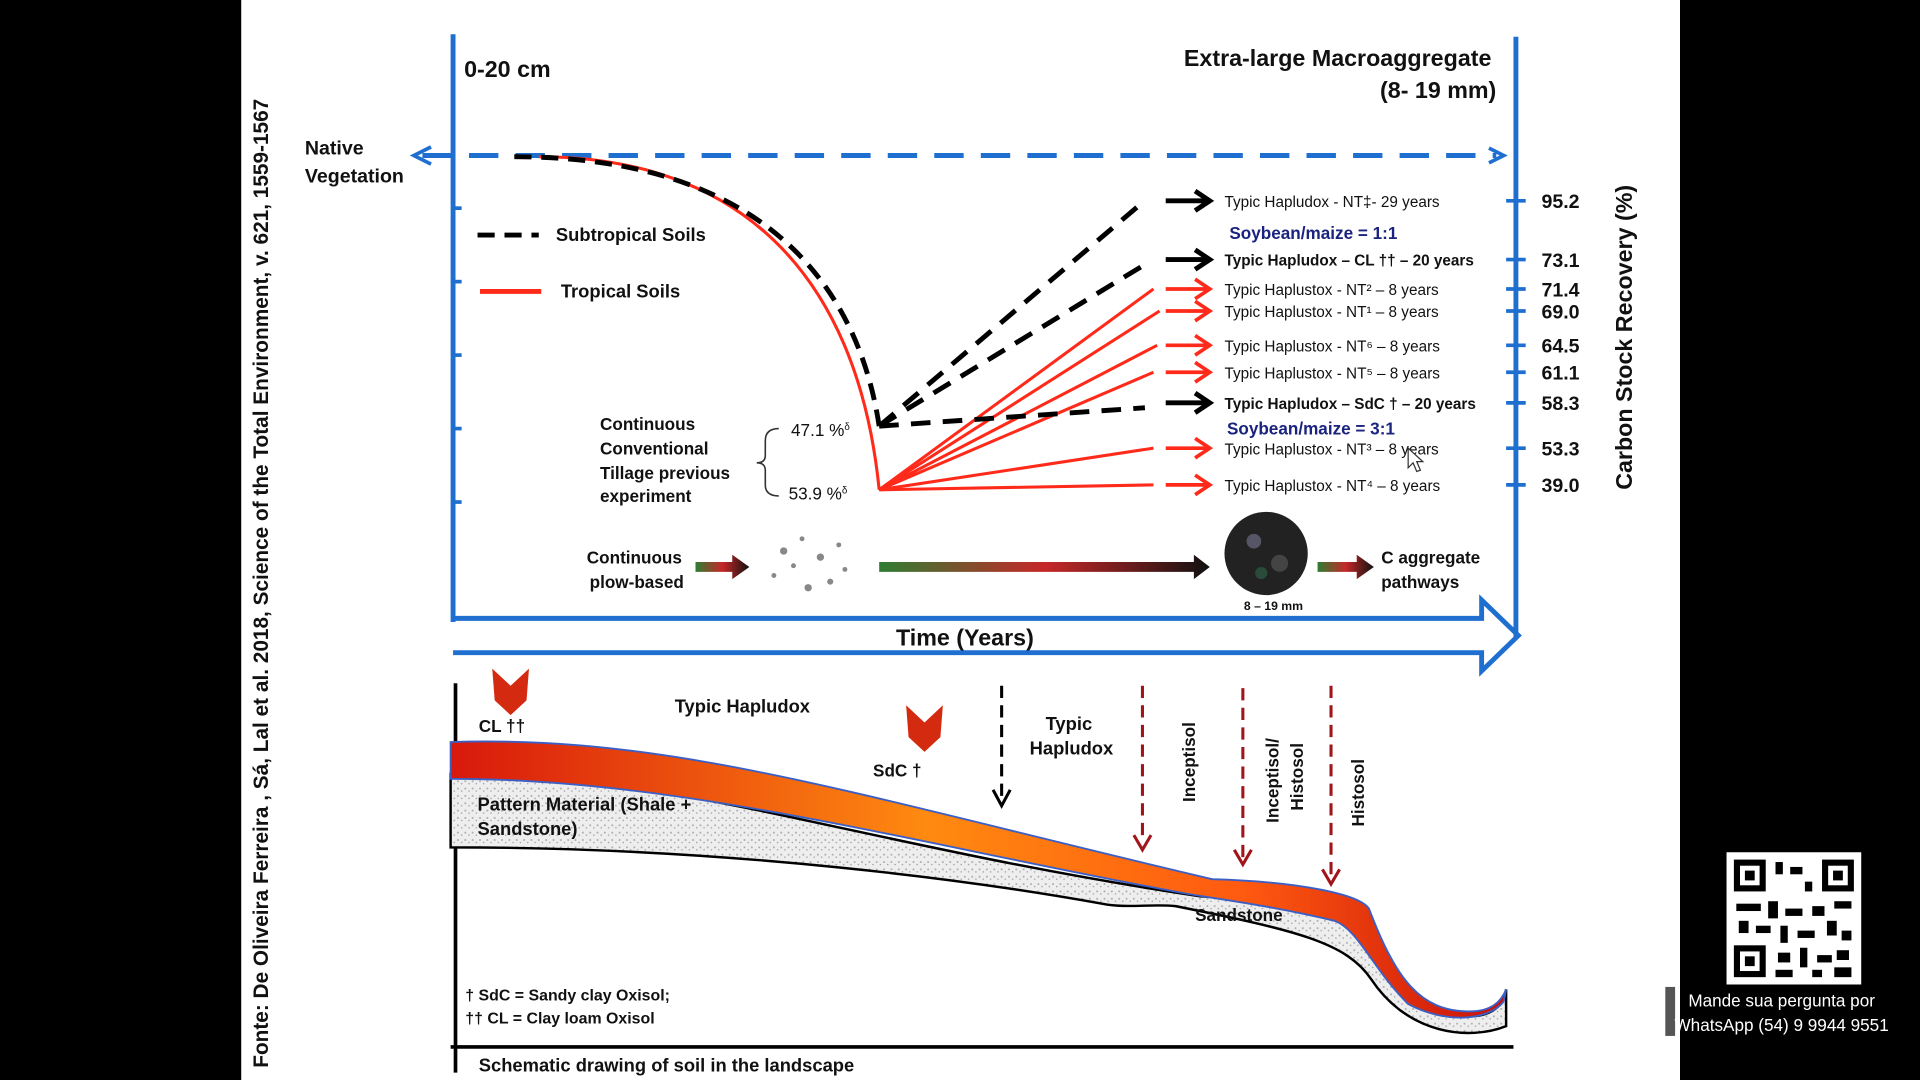  I want to click on carbon-recovery-value: 71.4, so click(1560, 290).